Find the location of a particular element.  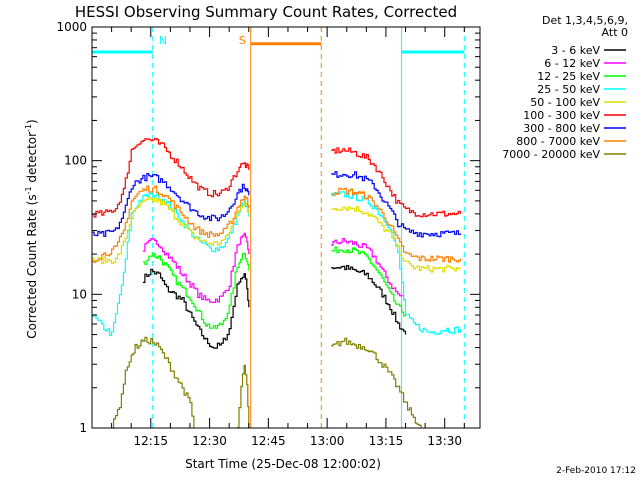

legend-entry-label: 300 - 800 keV is located at coordinates (561, 128).